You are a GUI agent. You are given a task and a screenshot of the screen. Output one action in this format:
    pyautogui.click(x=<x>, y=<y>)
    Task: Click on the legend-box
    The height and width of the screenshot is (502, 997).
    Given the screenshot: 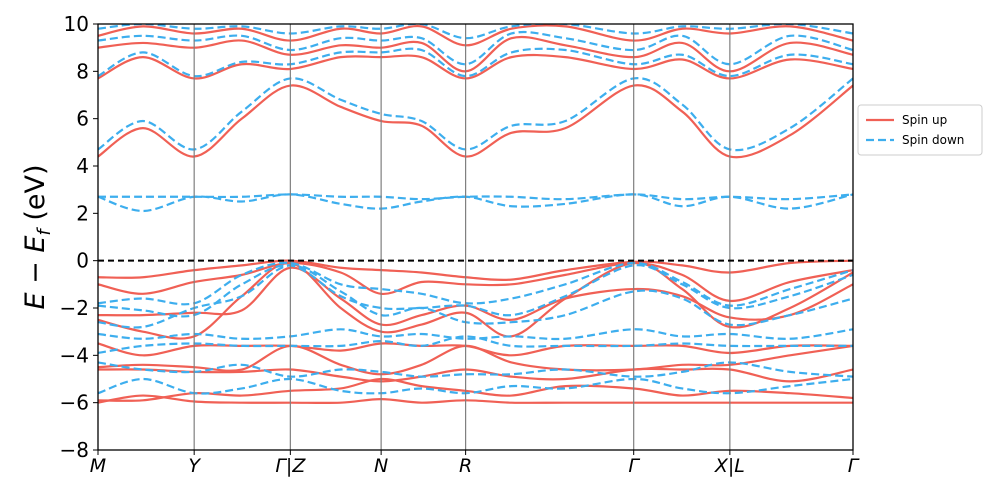 What is the action you would take?
    pyautogui.click(x=920, y=130)
    